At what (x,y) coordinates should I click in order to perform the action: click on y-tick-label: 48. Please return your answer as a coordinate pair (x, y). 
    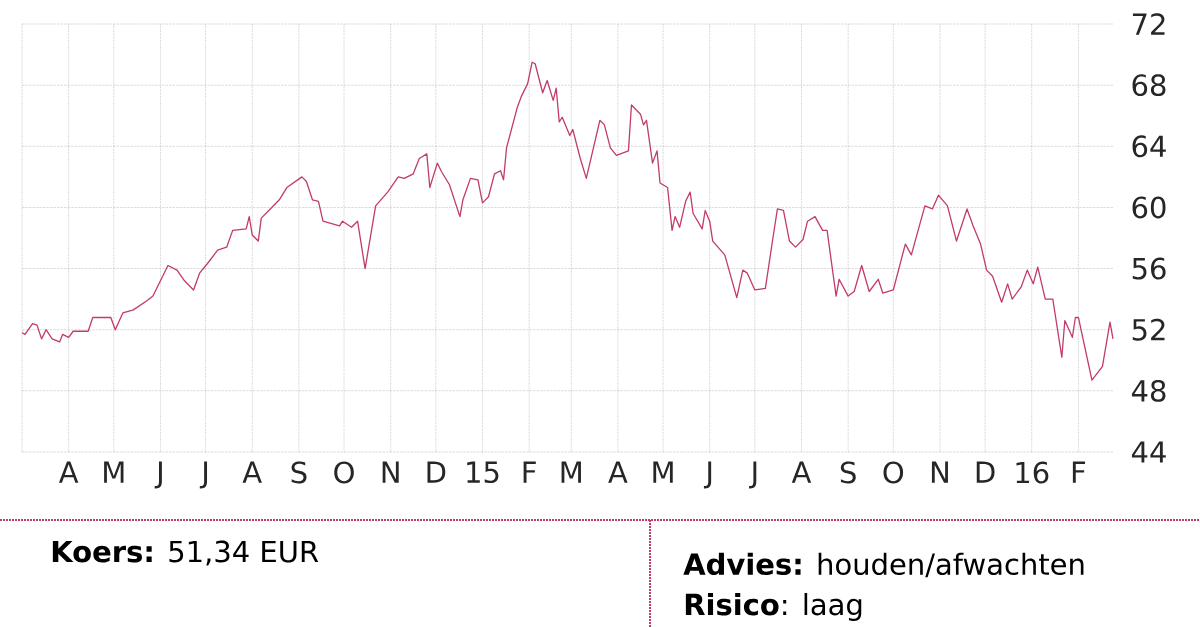
    Looking at the image, I should click on (1148, 390).